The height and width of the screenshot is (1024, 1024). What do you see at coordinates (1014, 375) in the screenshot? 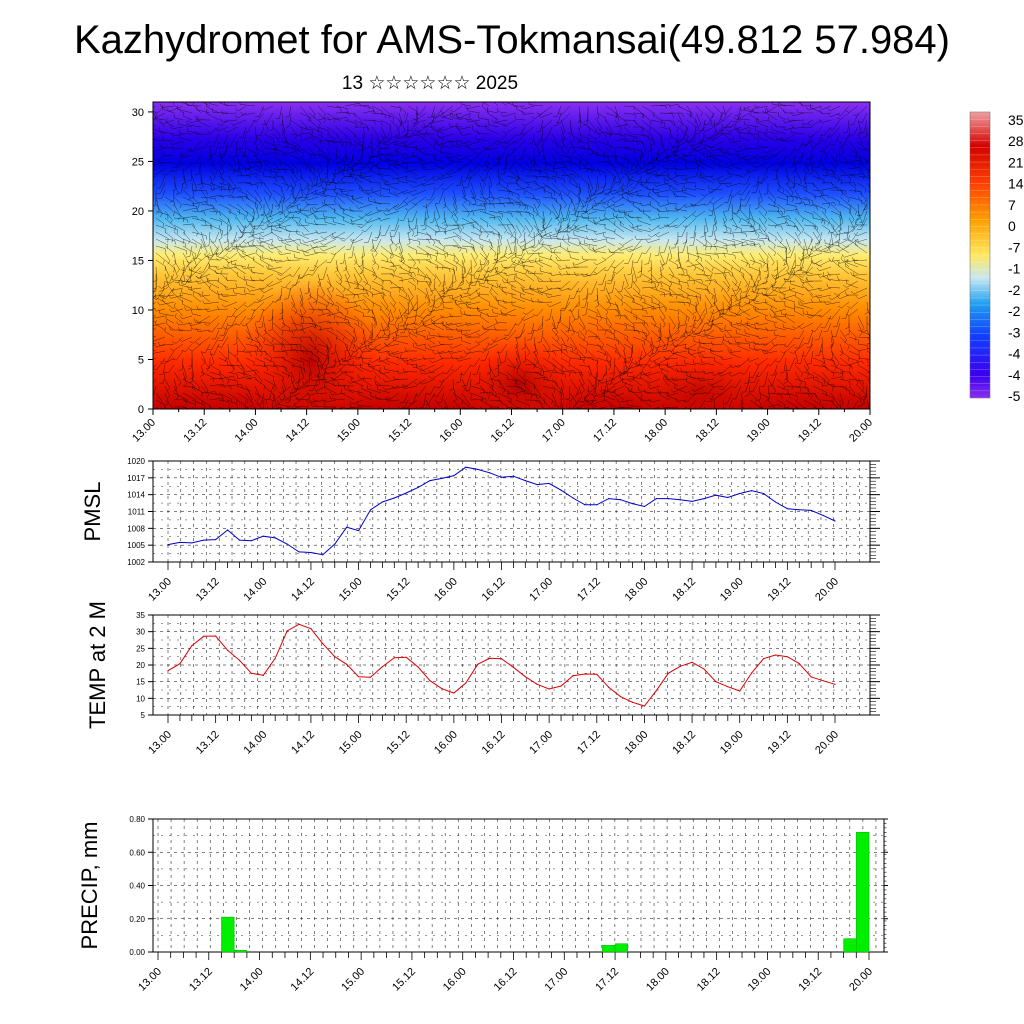
I see `colorbar-label: -4` at bounding box center [1014, 375].